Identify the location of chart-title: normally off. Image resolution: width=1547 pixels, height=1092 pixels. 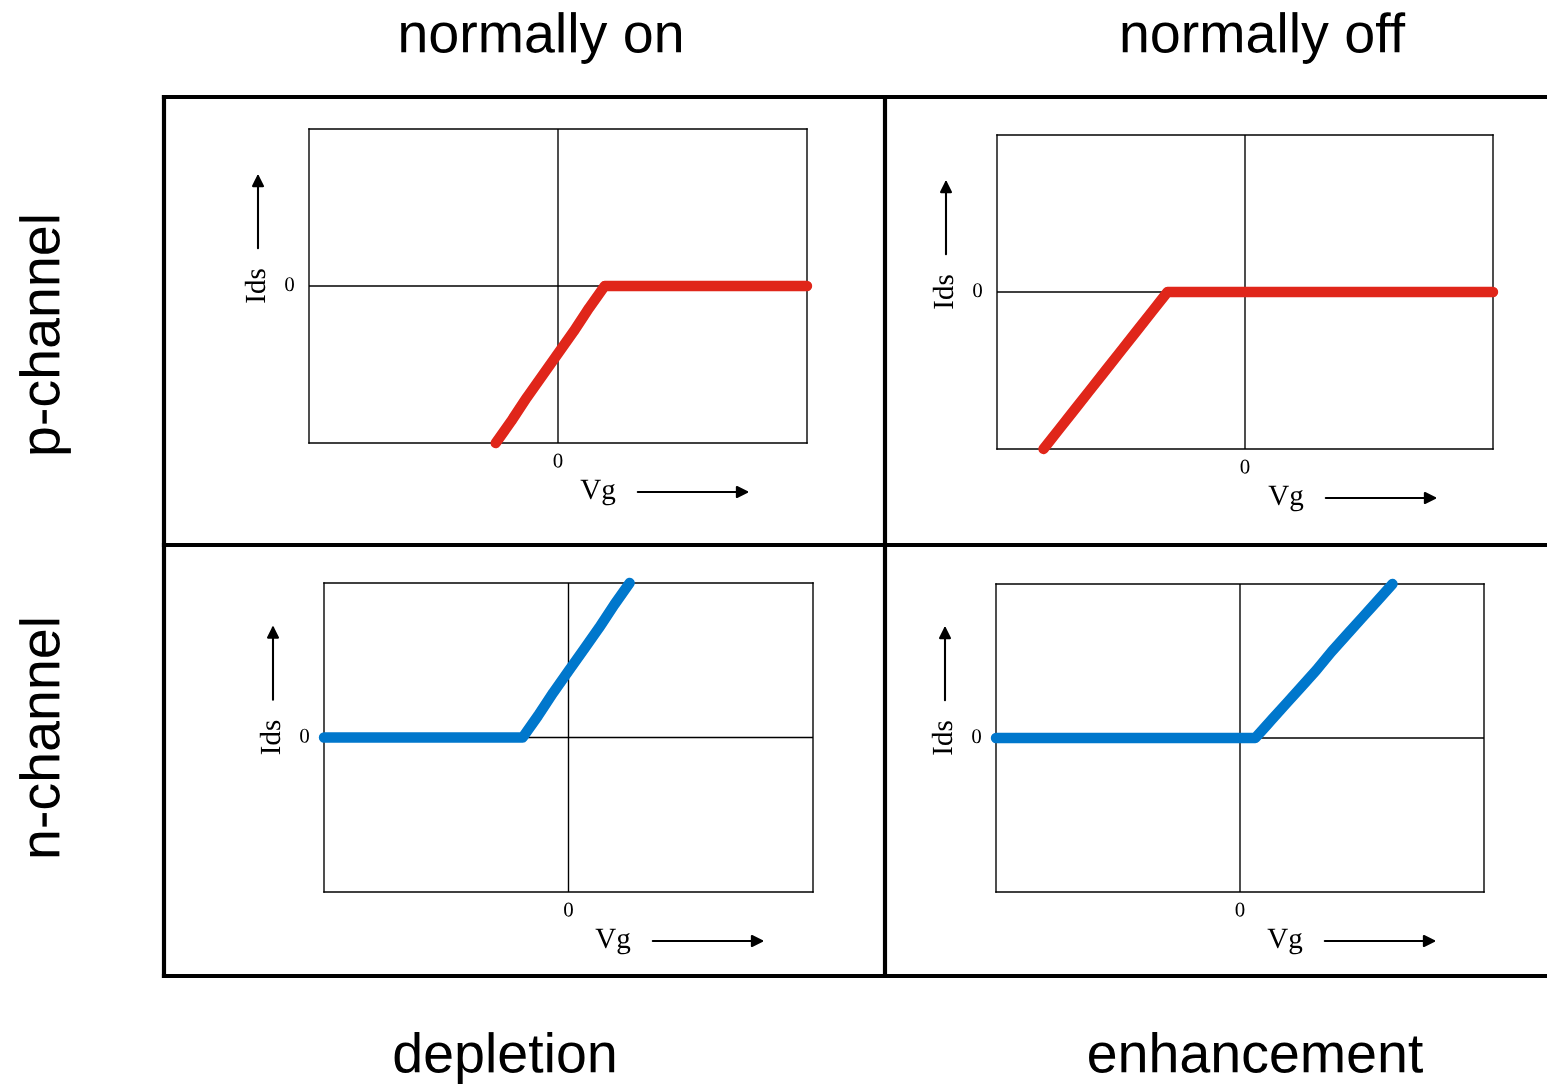
(1264, 38).